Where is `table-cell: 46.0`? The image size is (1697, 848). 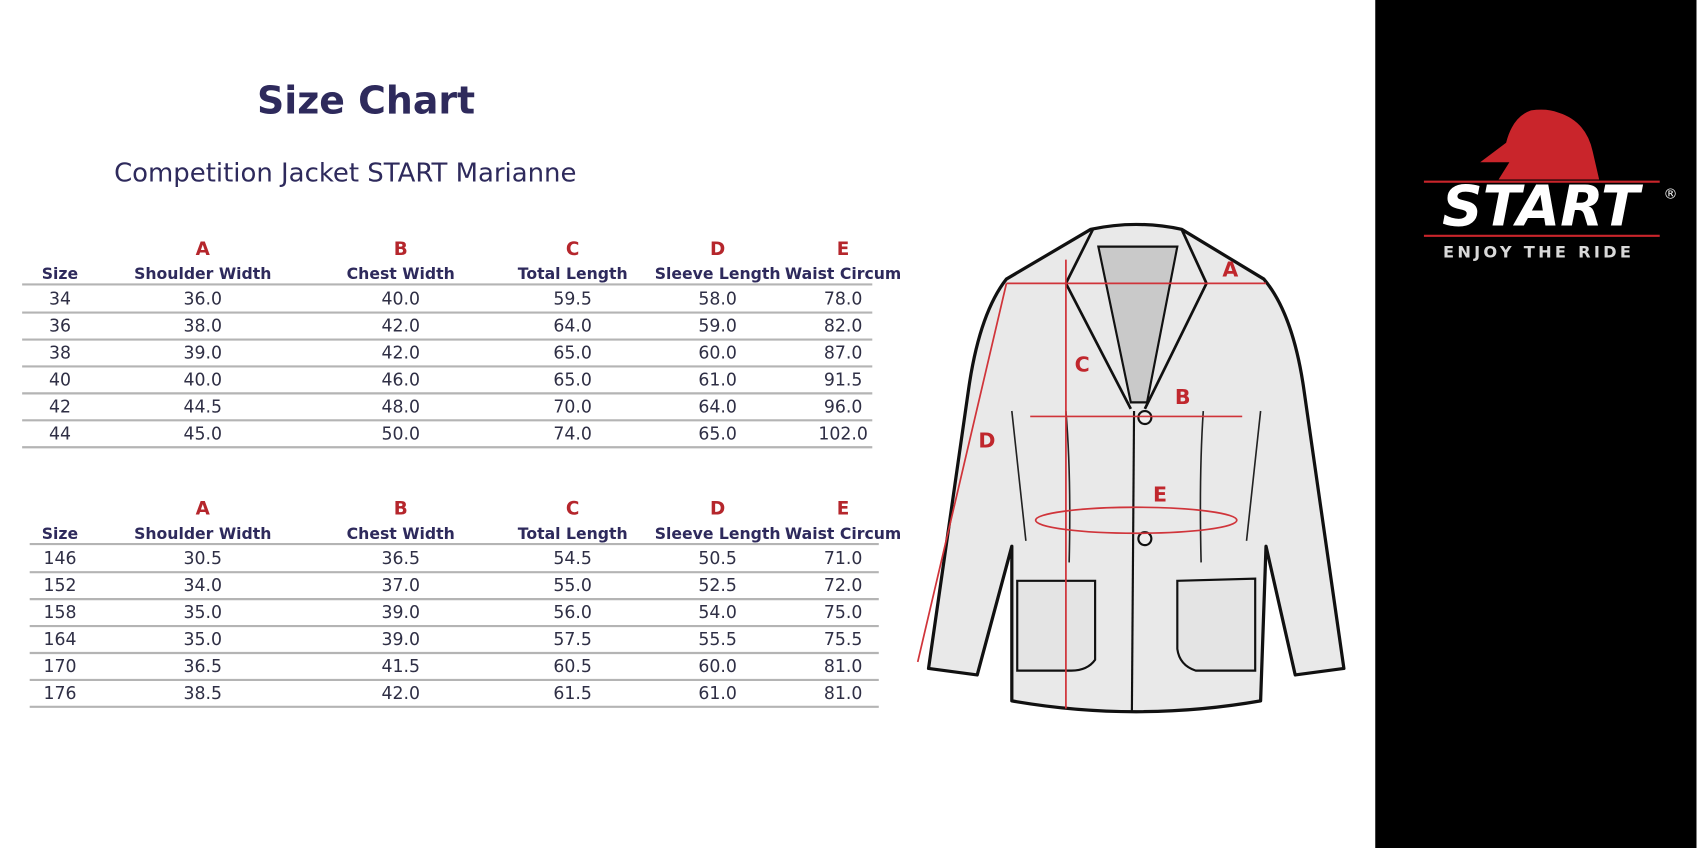
table-cell: 46.0 is located at coordinates (400, 380).